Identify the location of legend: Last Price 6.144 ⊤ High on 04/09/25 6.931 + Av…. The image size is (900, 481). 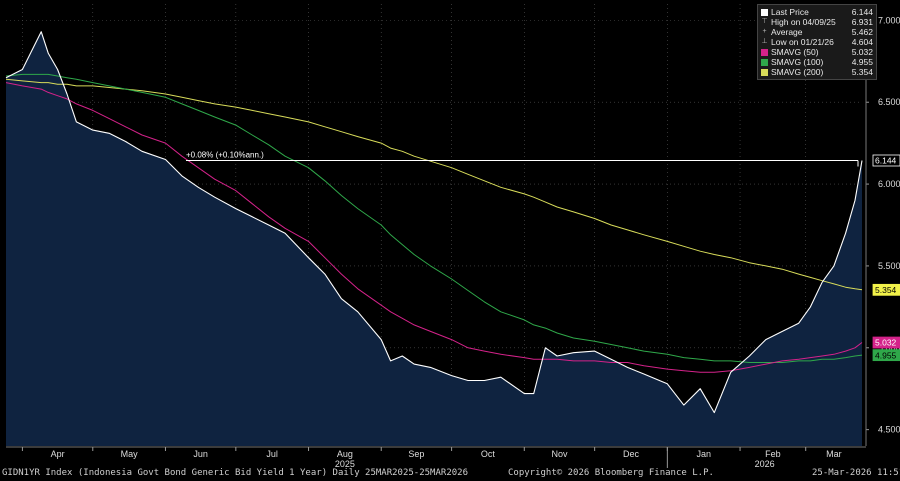
(817, 42).